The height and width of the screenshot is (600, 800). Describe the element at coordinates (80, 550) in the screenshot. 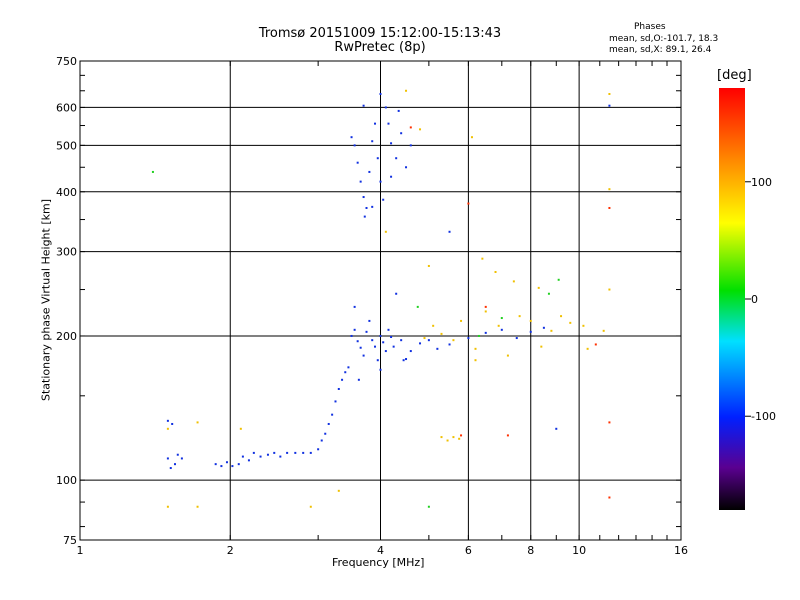

I see `x-tick-label: 1` at that location.